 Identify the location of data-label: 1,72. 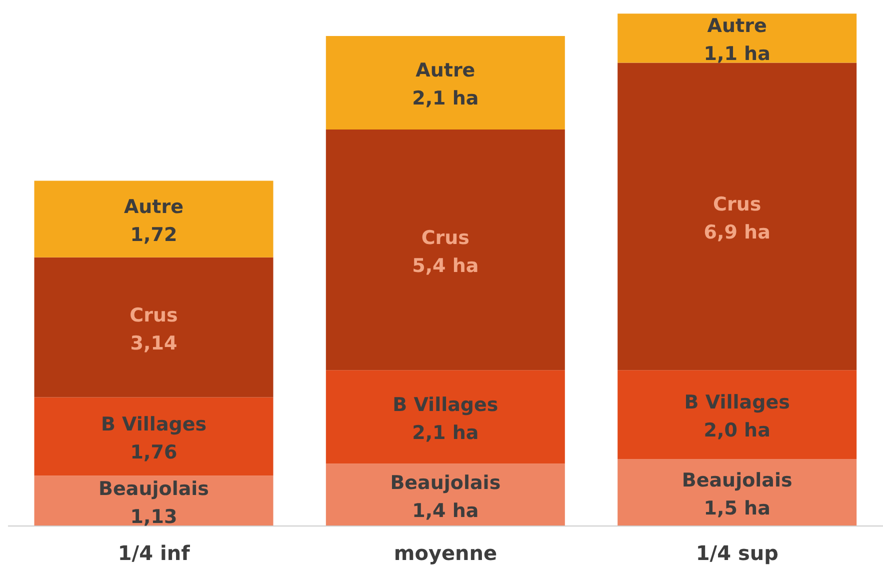
(154, 235).